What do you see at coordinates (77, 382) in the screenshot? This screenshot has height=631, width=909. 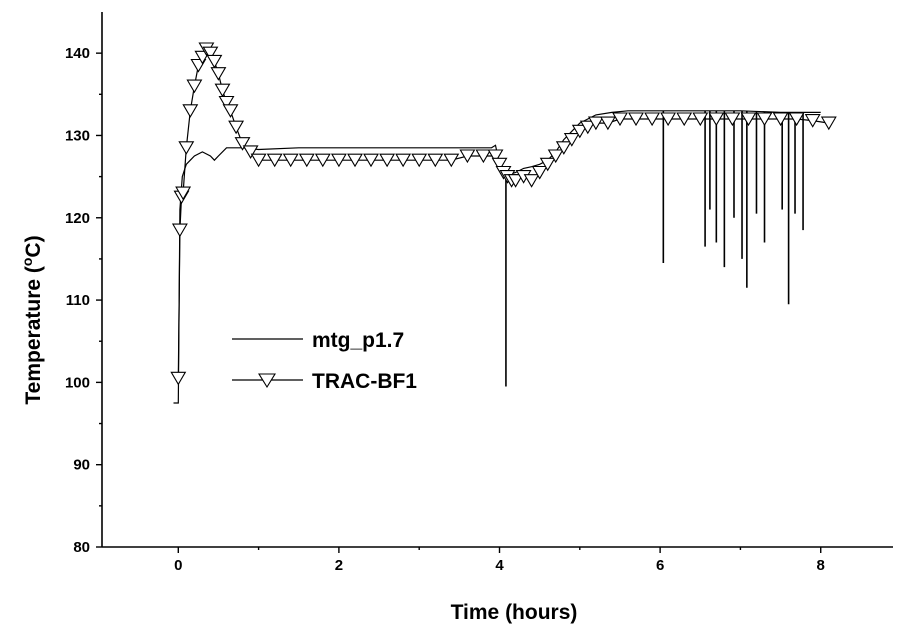 I see `y-tick-label: 100` at bounding box center [77, 382].